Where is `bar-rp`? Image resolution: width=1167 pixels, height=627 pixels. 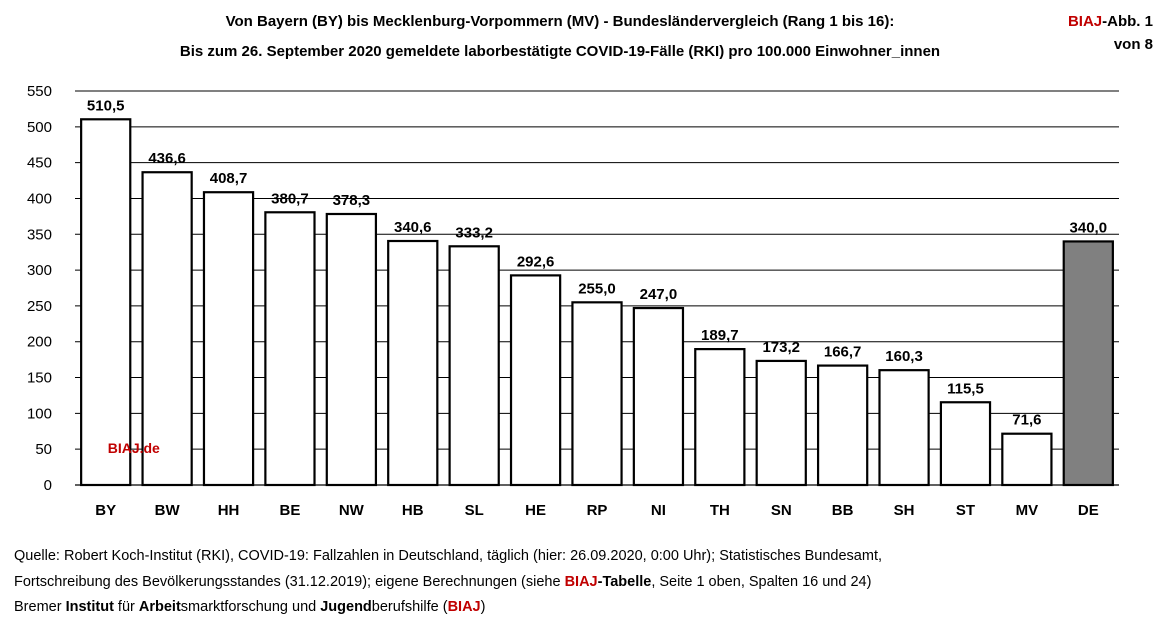 bar-rp is located at coordinates (597, 394).